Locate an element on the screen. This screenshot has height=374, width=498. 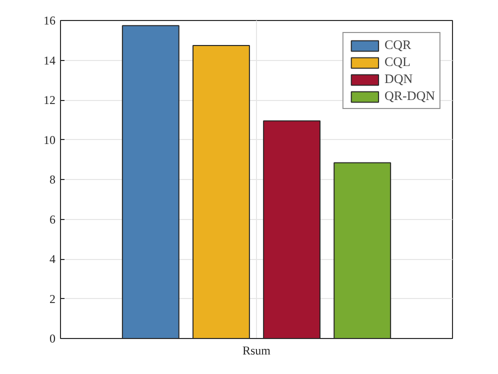
y-tick-label: 8 is located at coordinates (53, 179).